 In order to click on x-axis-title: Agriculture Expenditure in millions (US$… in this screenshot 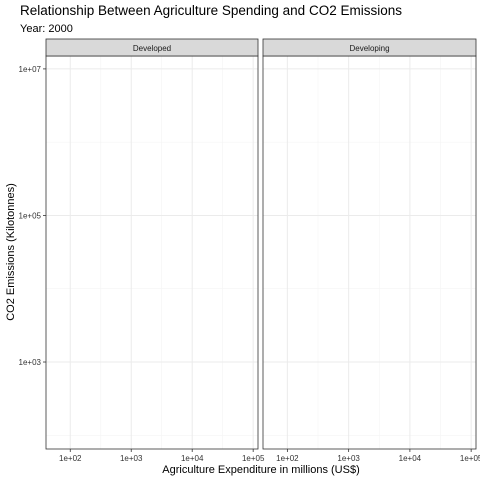, I will do `click(260, 470)`.